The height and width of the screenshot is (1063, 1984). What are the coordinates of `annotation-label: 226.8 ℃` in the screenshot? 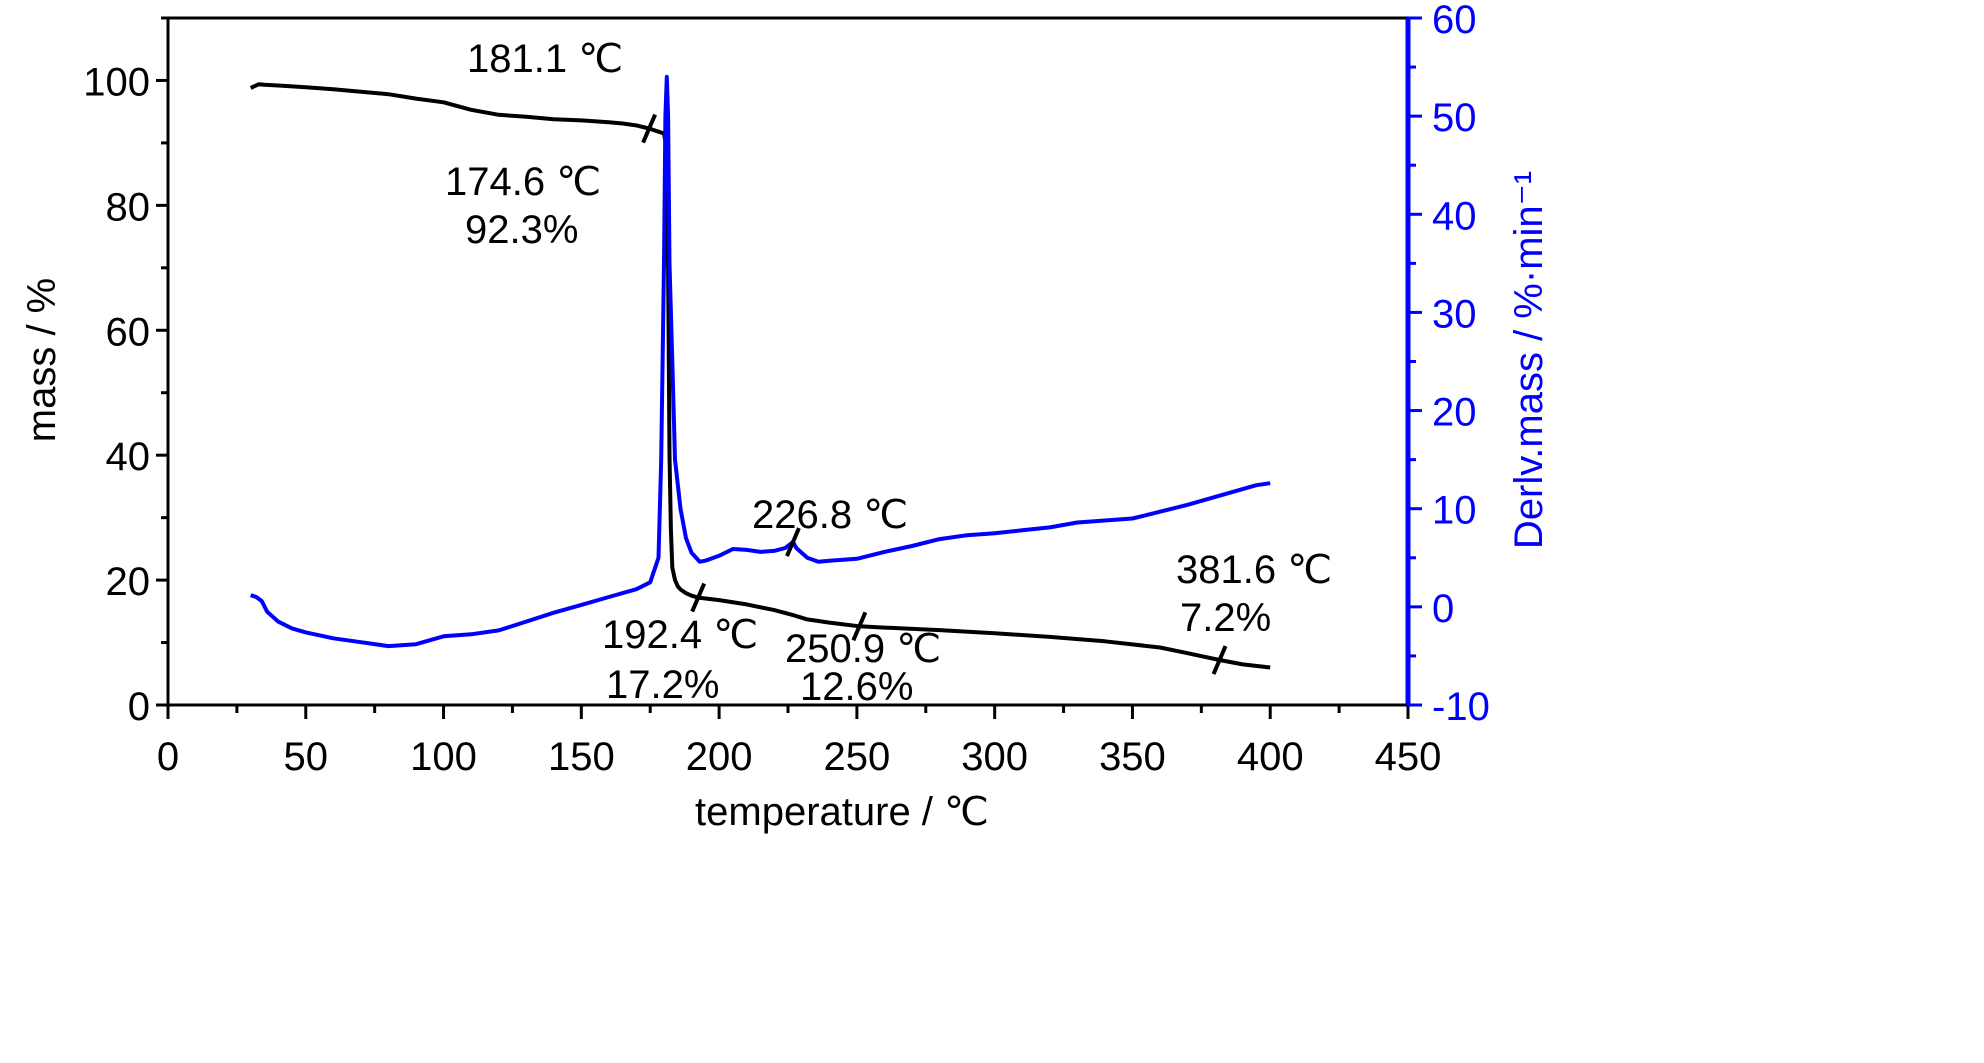 It's located at (830, 515).